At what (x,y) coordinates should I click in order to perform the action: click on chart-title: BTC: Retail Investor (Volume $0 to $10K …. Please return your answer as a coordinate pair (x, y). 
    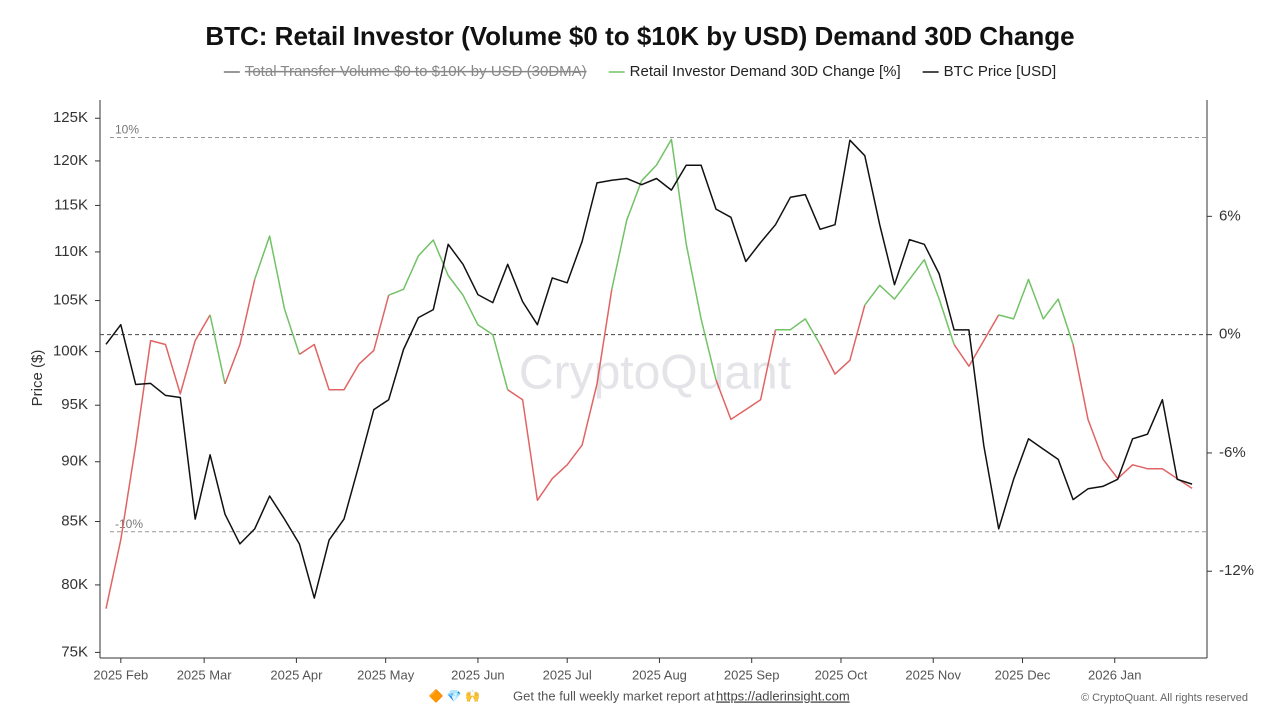
    Looking at the image, I should click on (639, 36).